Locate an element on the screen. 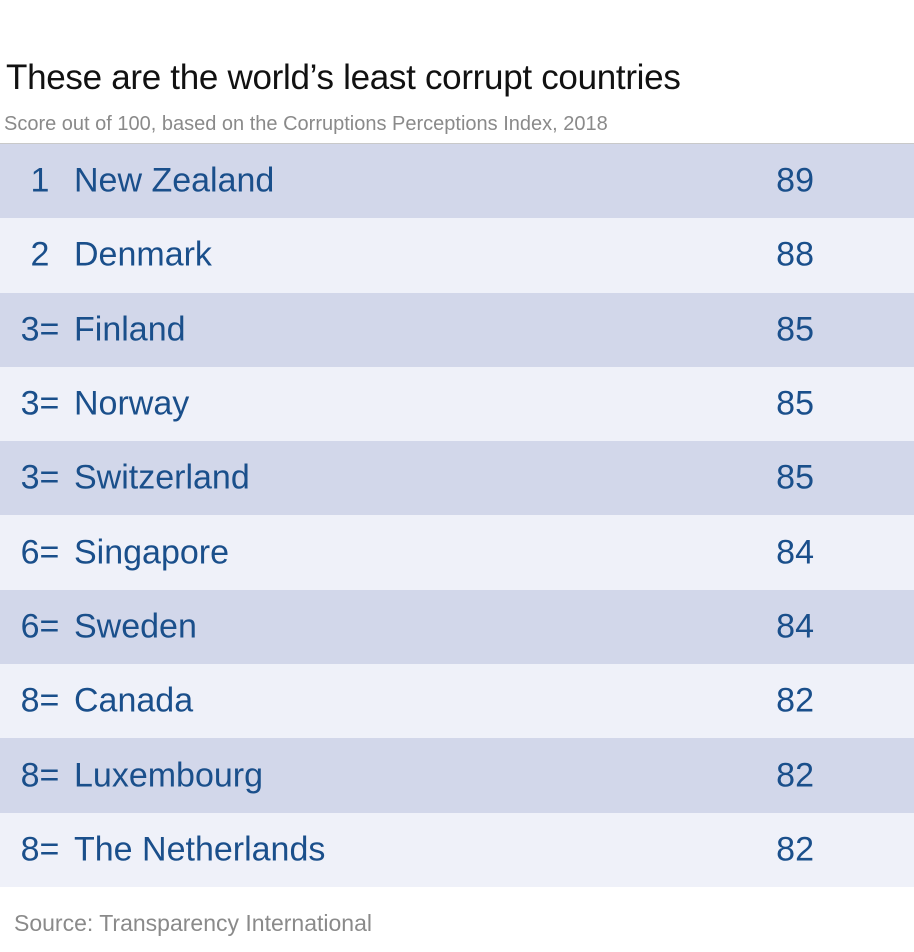 The width and height of the screenshot is (914, 952). rank-cell: 1 is located at coordinates (40, 180).